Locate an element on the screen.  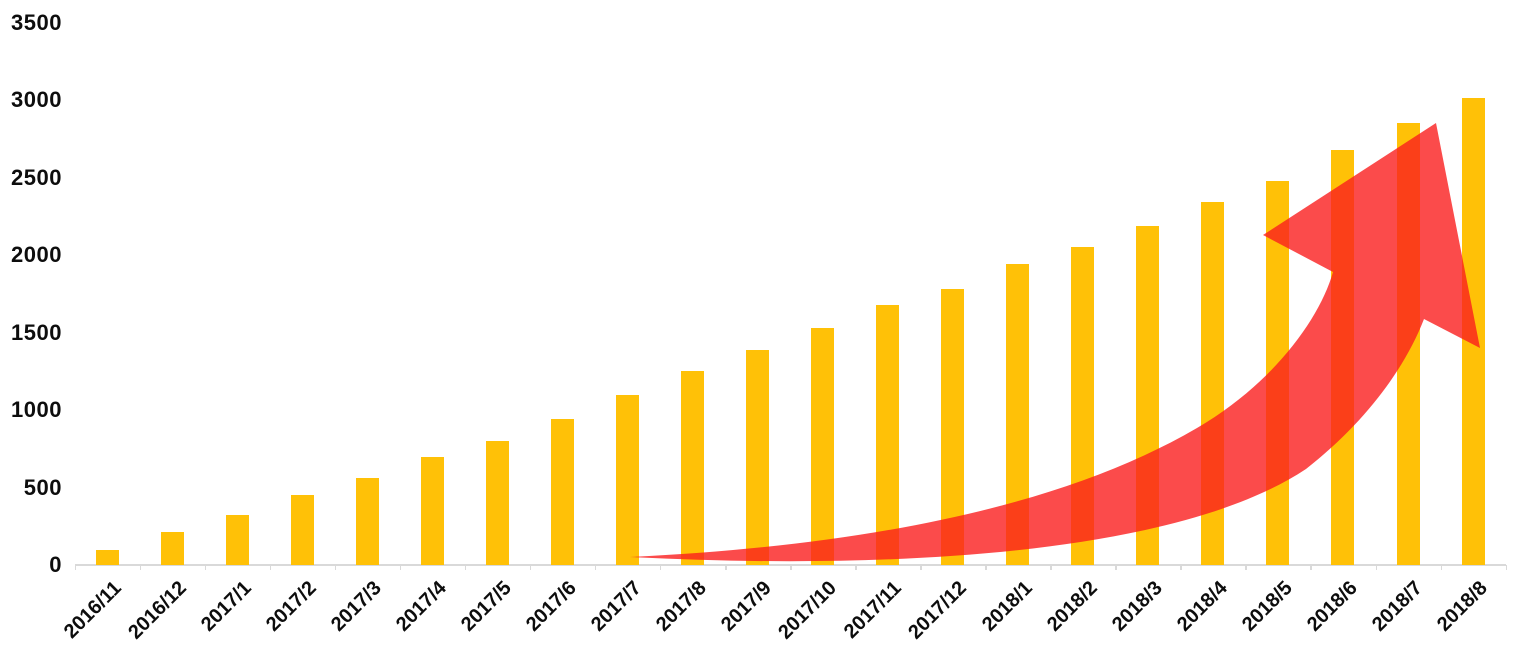
bar-2018/5 is located at coordinates (1278, 372).